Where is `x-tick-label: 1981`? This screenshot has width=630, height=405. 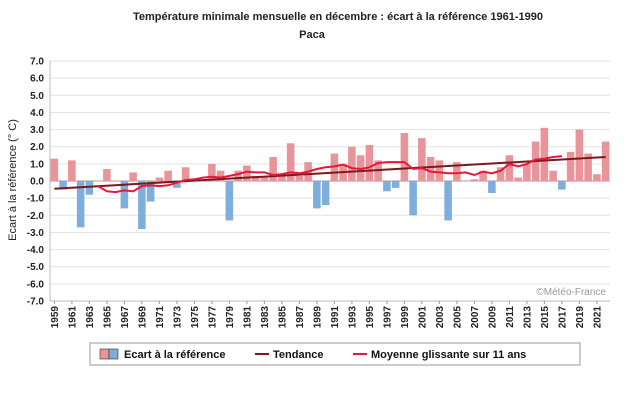 x-tick-label: 1981 is located at coordinates (247, 317).